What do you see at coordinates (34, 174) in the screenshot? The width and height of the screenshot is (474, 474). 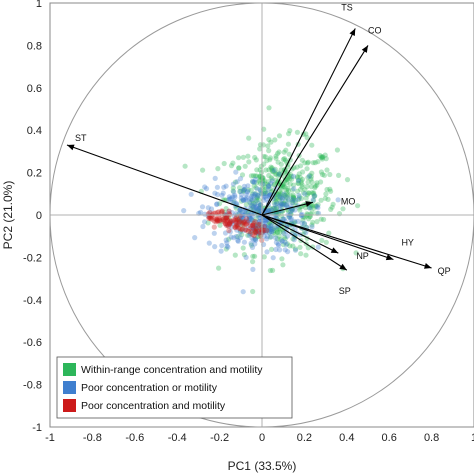 I see `y-tick-label: 0.2` at bounding box center [34, 174].